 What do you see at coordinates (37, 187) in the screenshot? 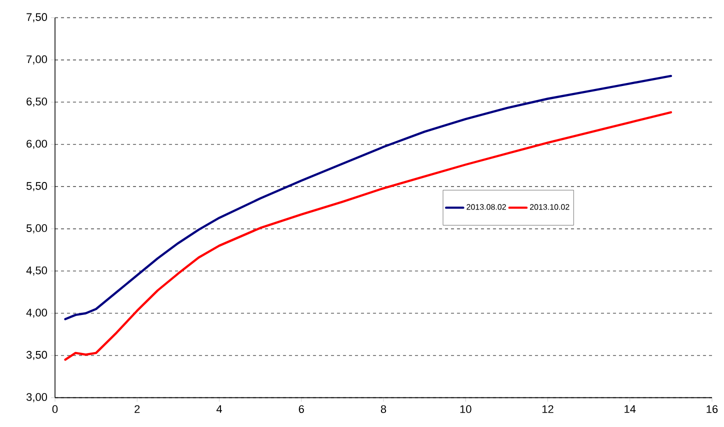
I see `y-tick-label: 5,50` at bounding box center [37, 187].